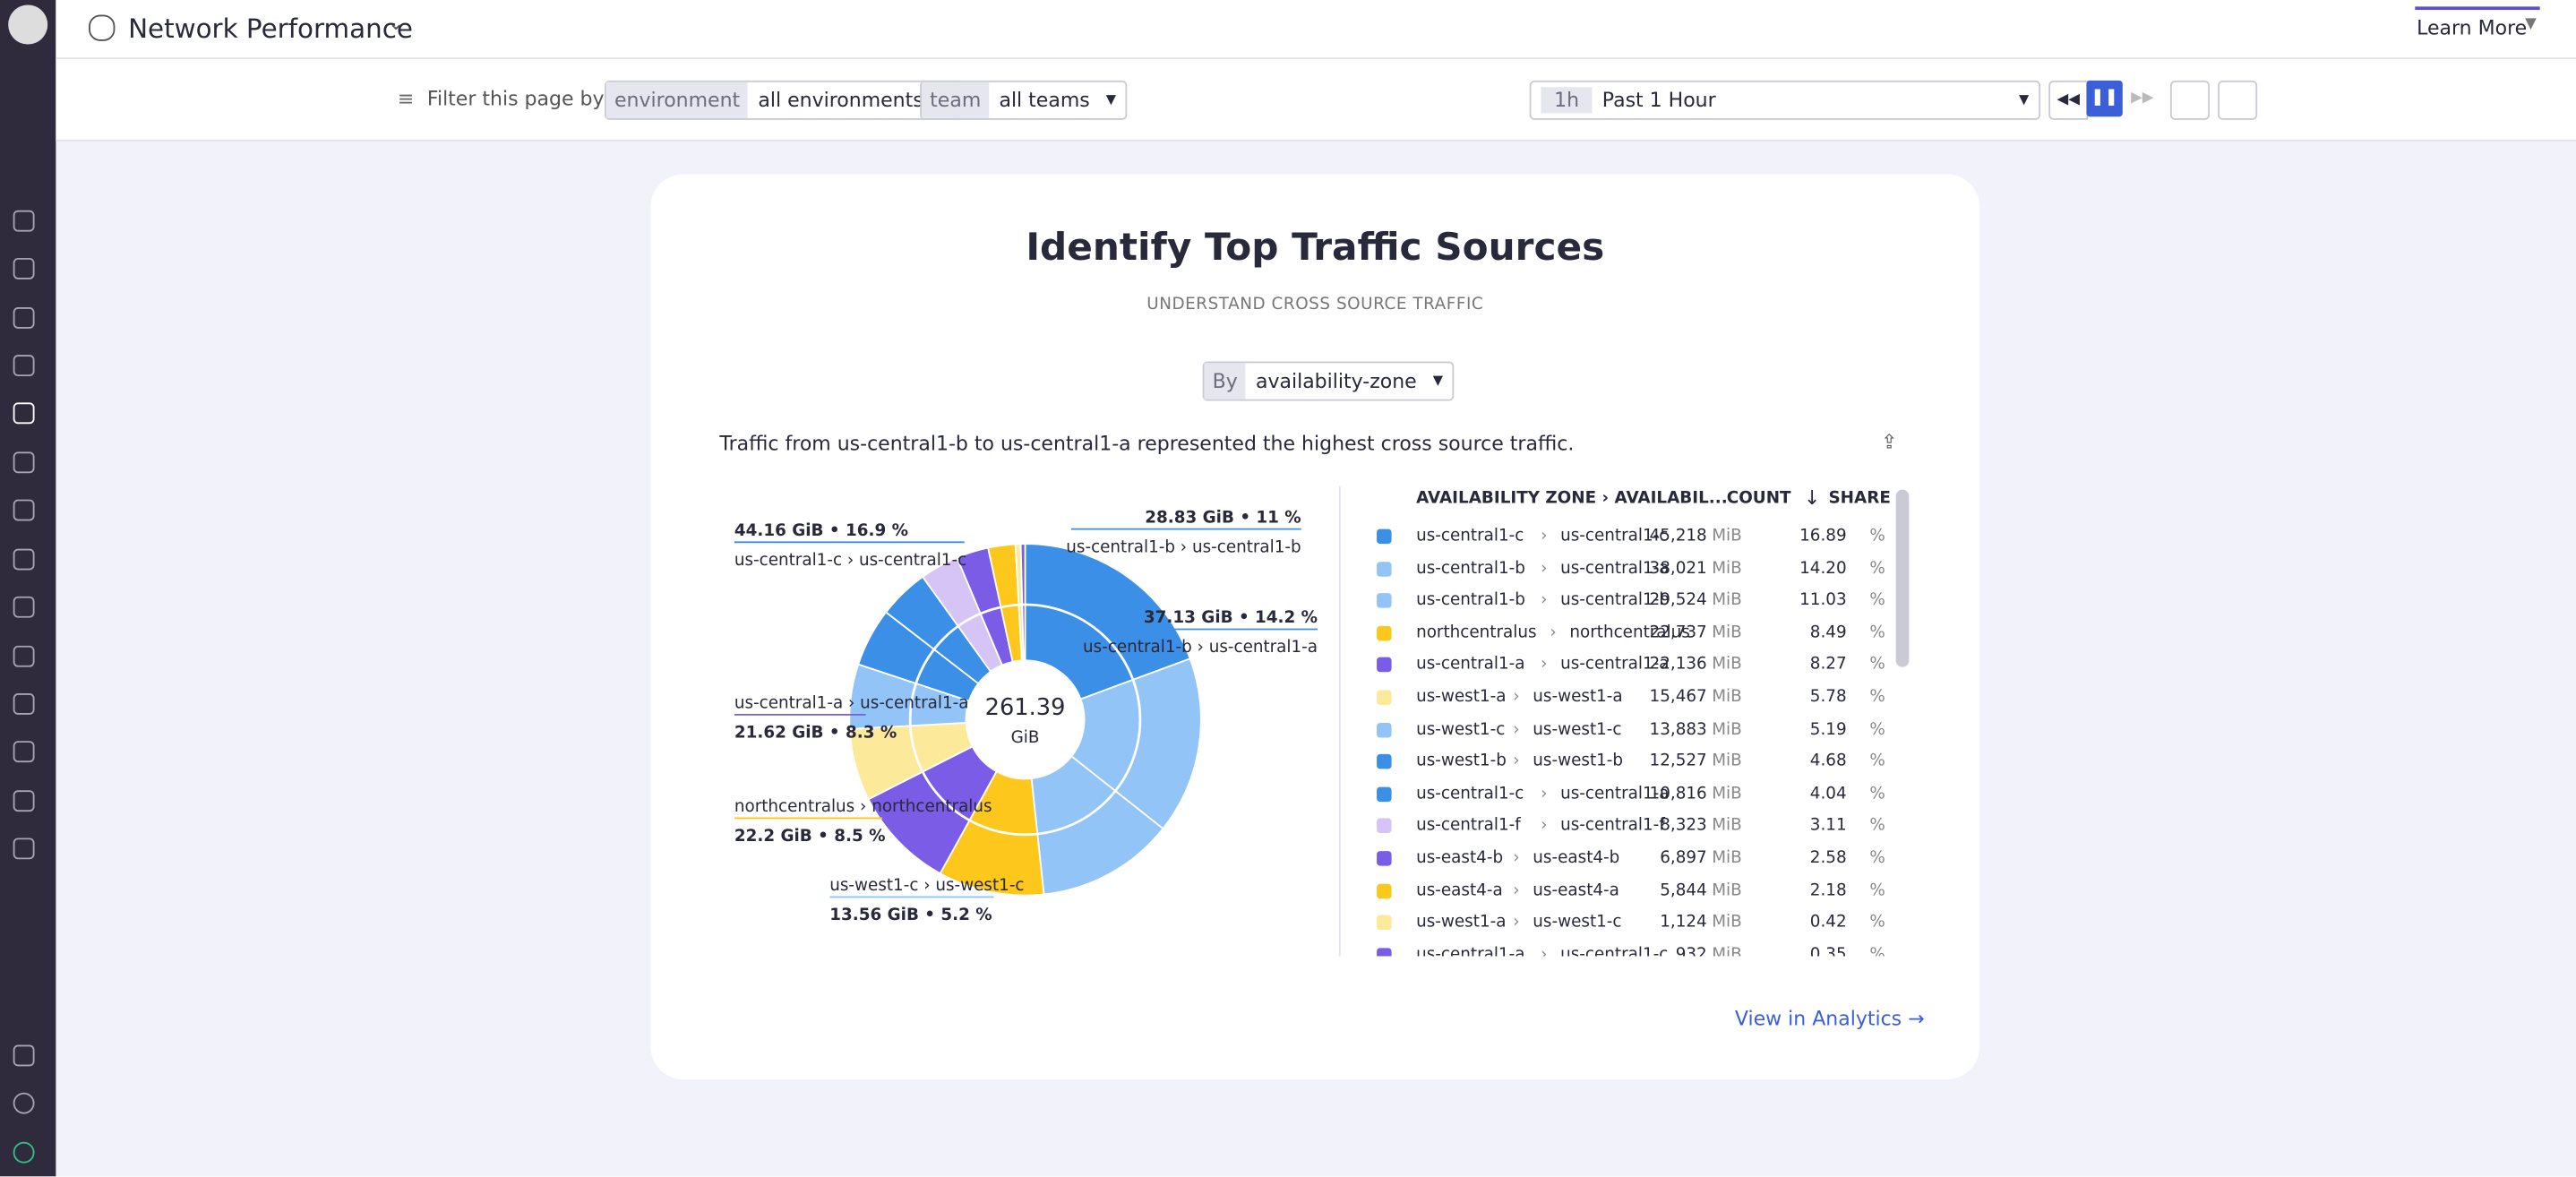 Image resolution: width=2576 pixels, height=1177 pixels. Describe the element at coordinates (1678, 794) in the screenshot. I see `count: 10,816` at that location.